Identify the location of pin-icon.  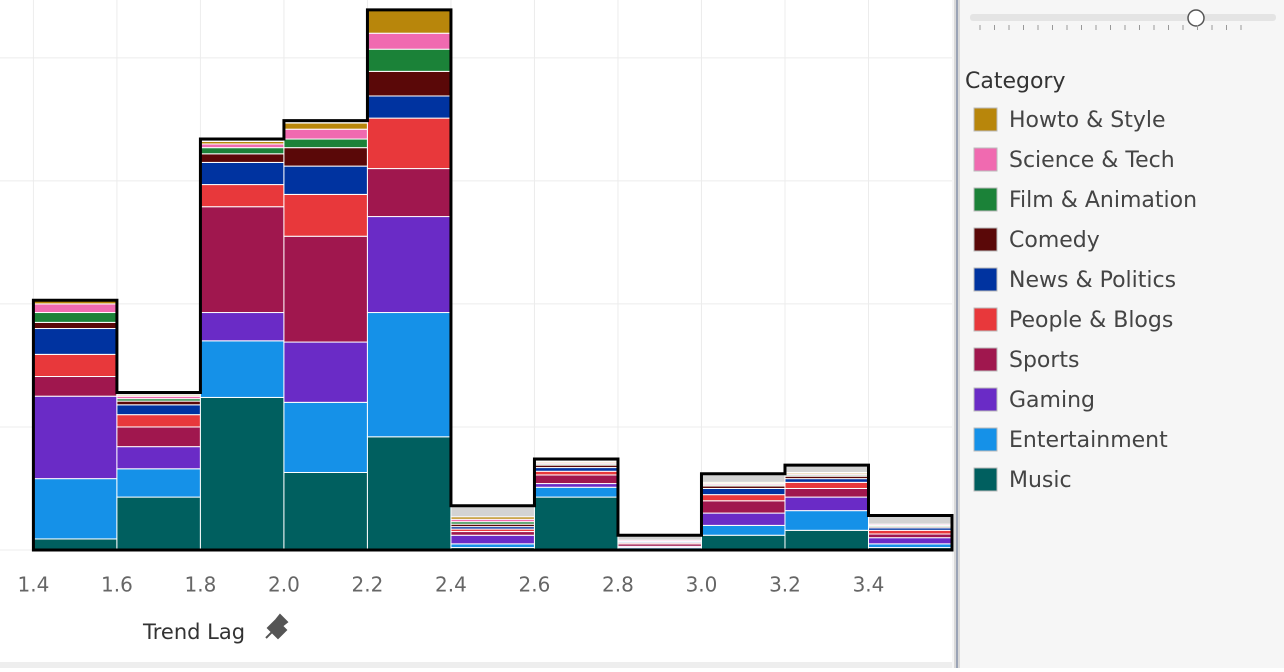
(277, 626).